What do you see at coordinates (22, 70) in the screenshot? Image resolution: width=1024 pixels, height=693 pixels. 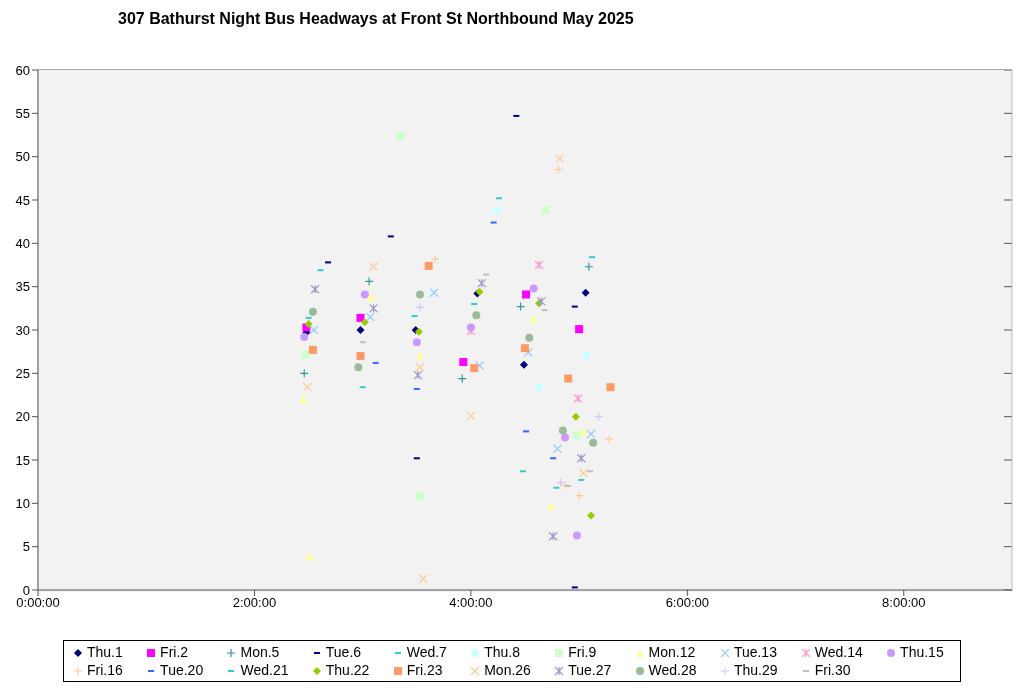 I see `y-tick-label: 60` at bounding box center [22, 70].